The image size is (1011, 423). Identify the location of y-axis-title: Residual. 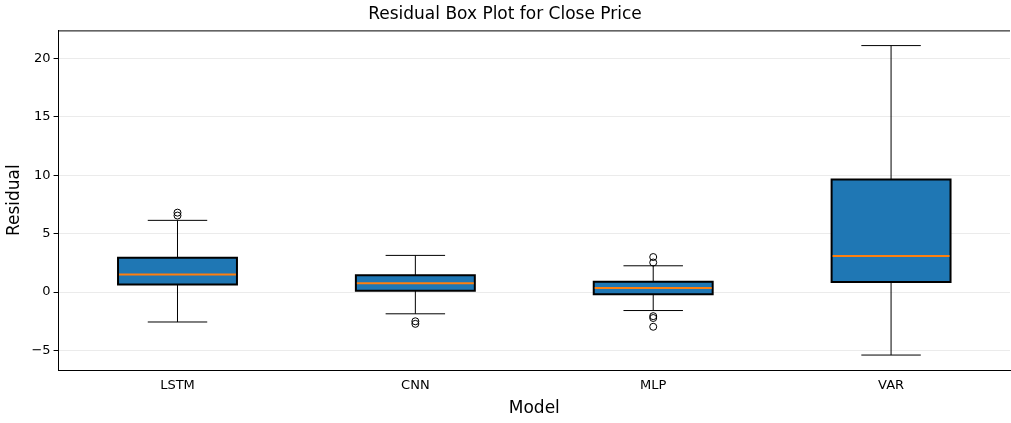
(12, 200).